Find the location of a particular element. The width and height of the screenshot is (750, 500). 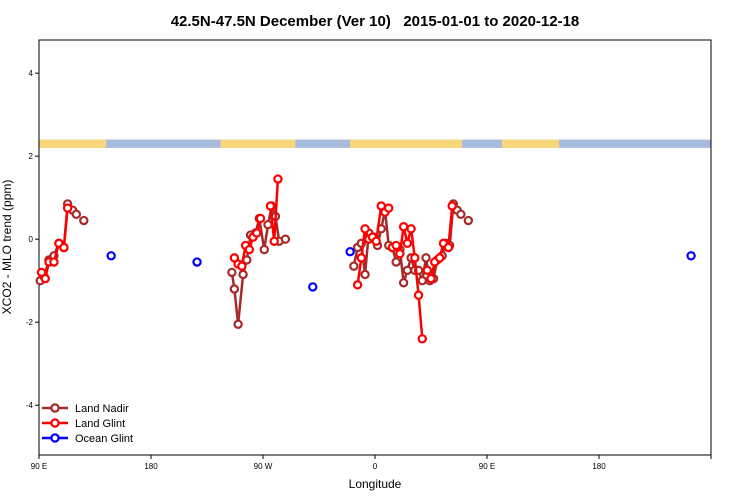

x-axis-label: Longitude is located at coordinates (375, 484).